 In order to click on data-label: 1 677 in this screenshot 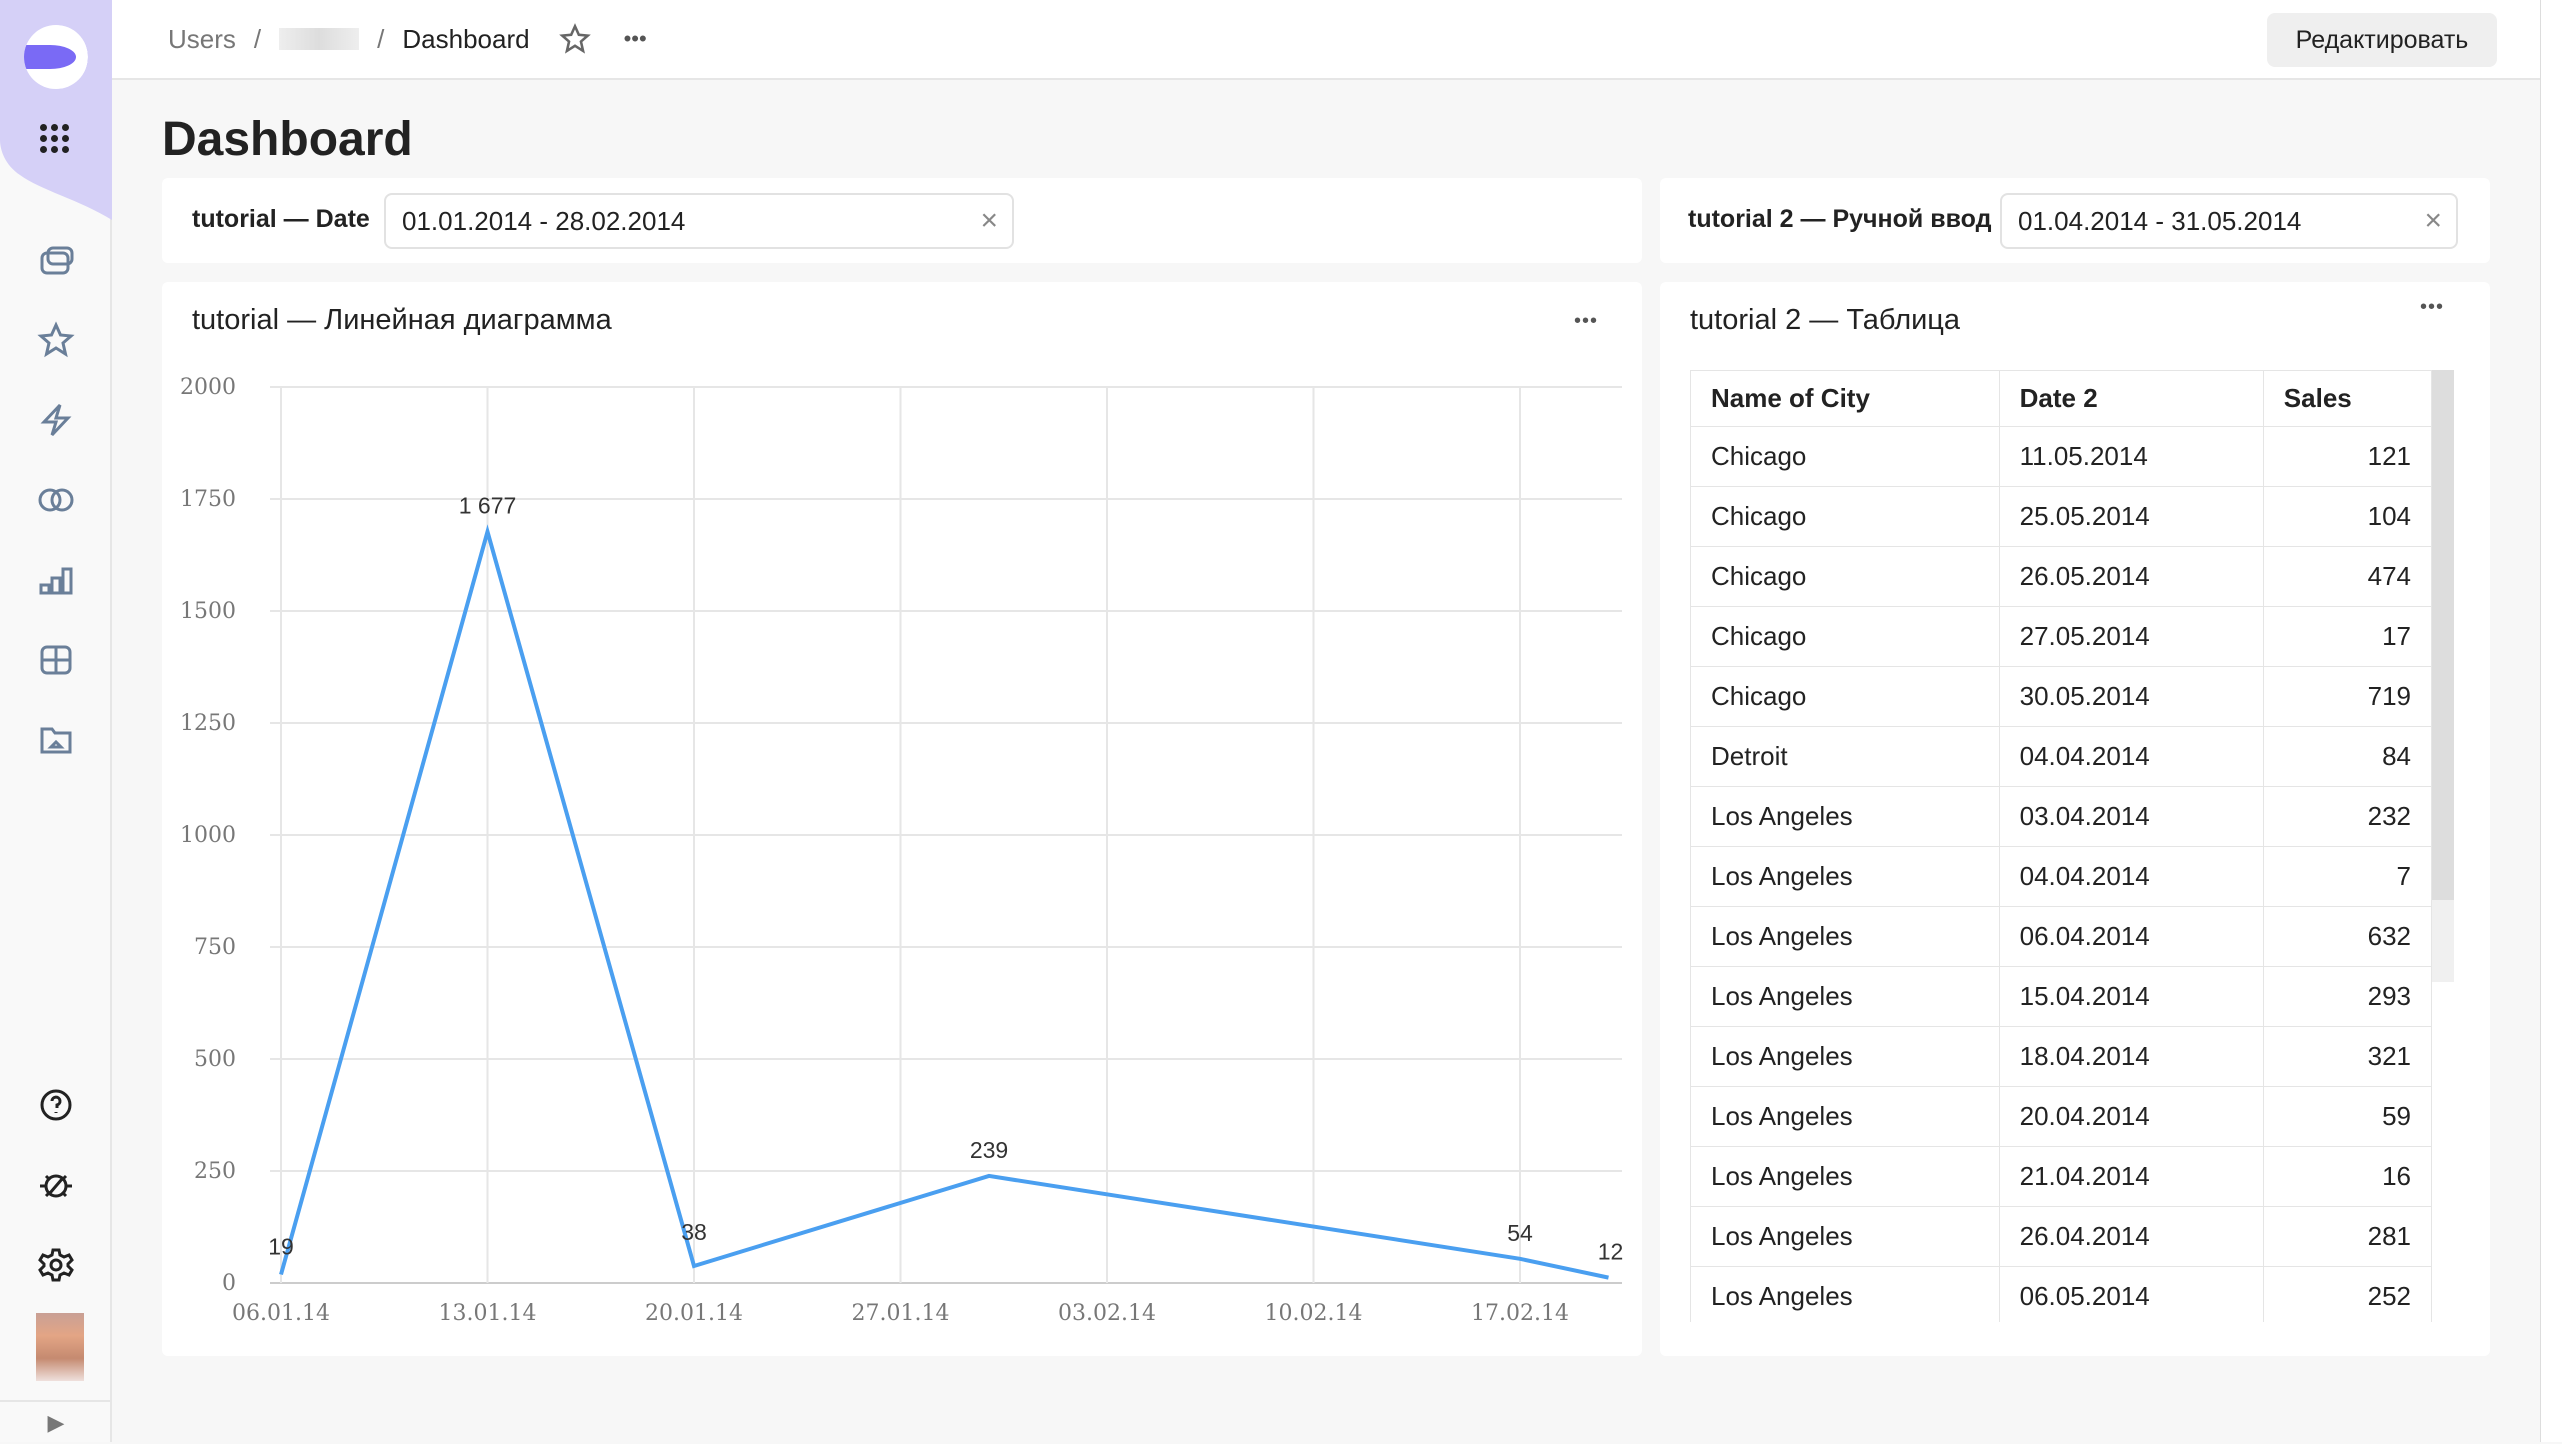, I will do `click(488, 506)`.